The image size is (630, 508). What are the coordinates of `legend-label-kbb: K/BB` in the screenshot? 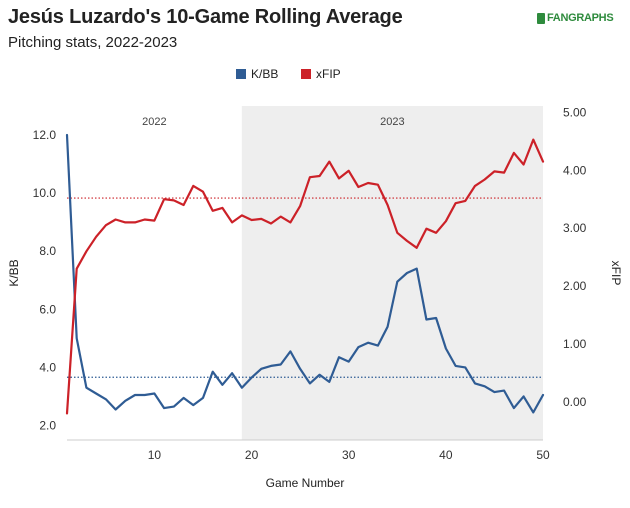 It's located at (264, 74).